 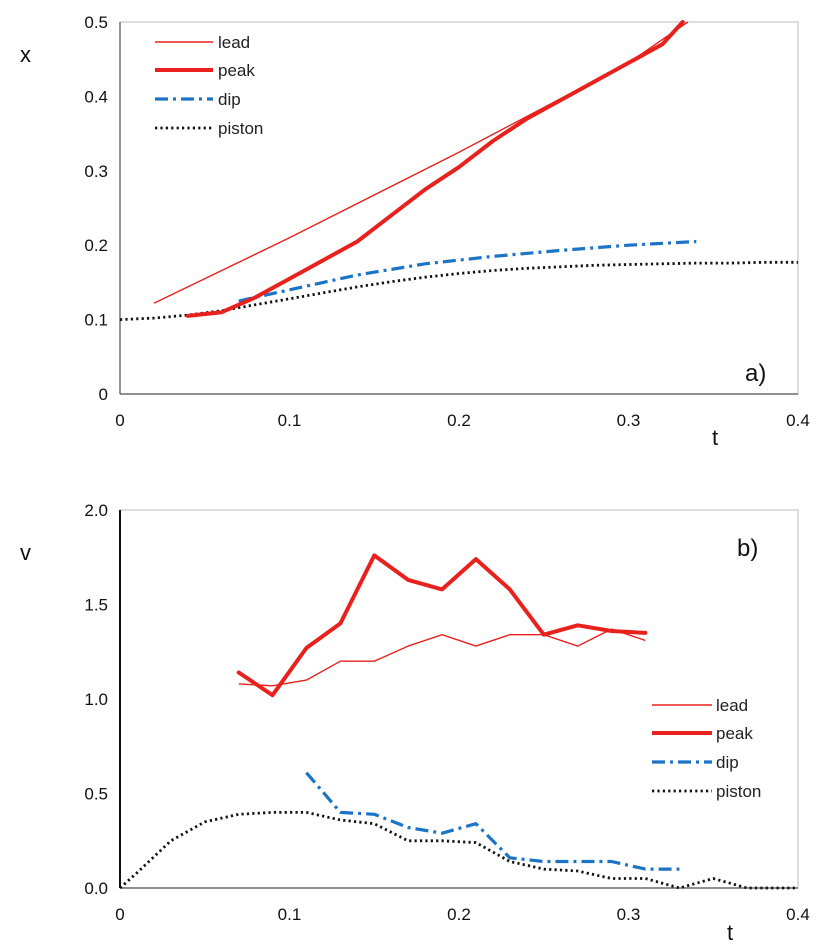 What do you see at coordinates (442, 625) in the screenshot?
I see `series-line-peak` at bounding box center [442, 625].